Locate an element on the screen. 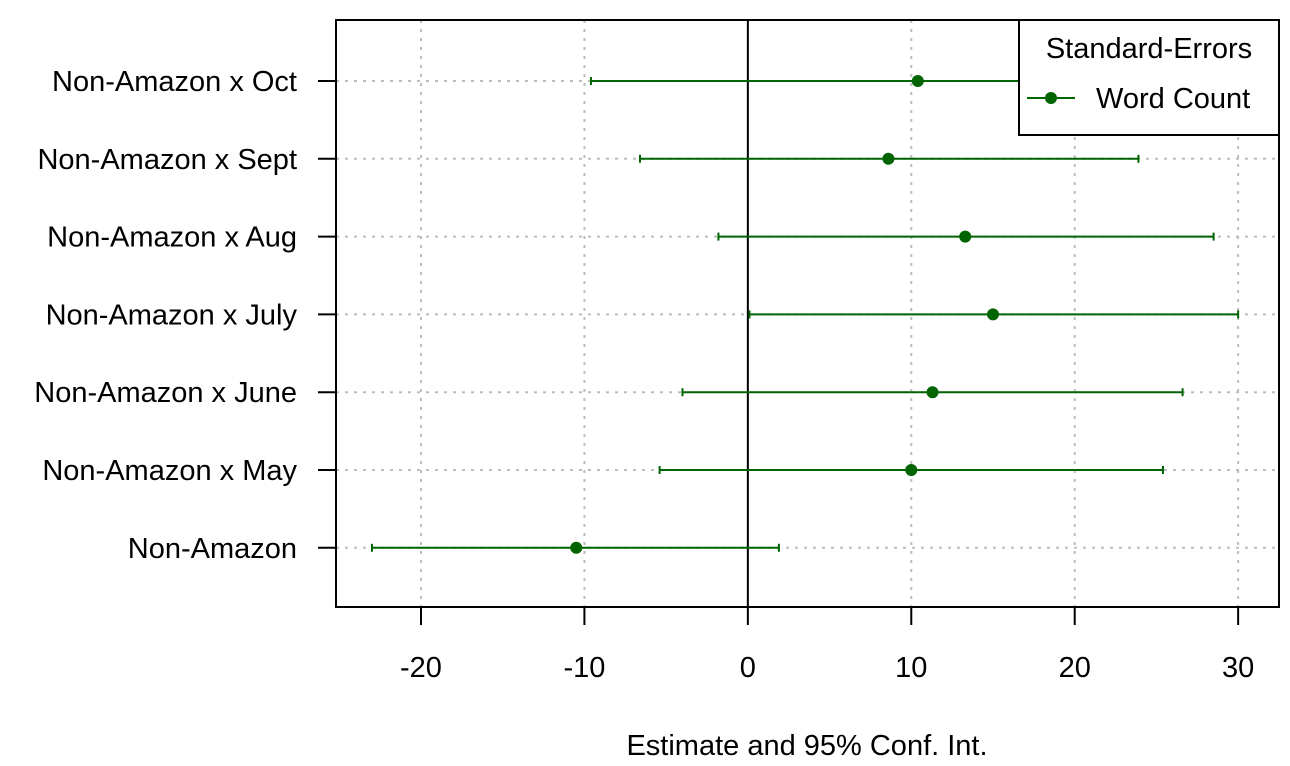 This screenshot has width=1290, height=766. x-tick-label: 30 is located at coordinates (1238, 668).